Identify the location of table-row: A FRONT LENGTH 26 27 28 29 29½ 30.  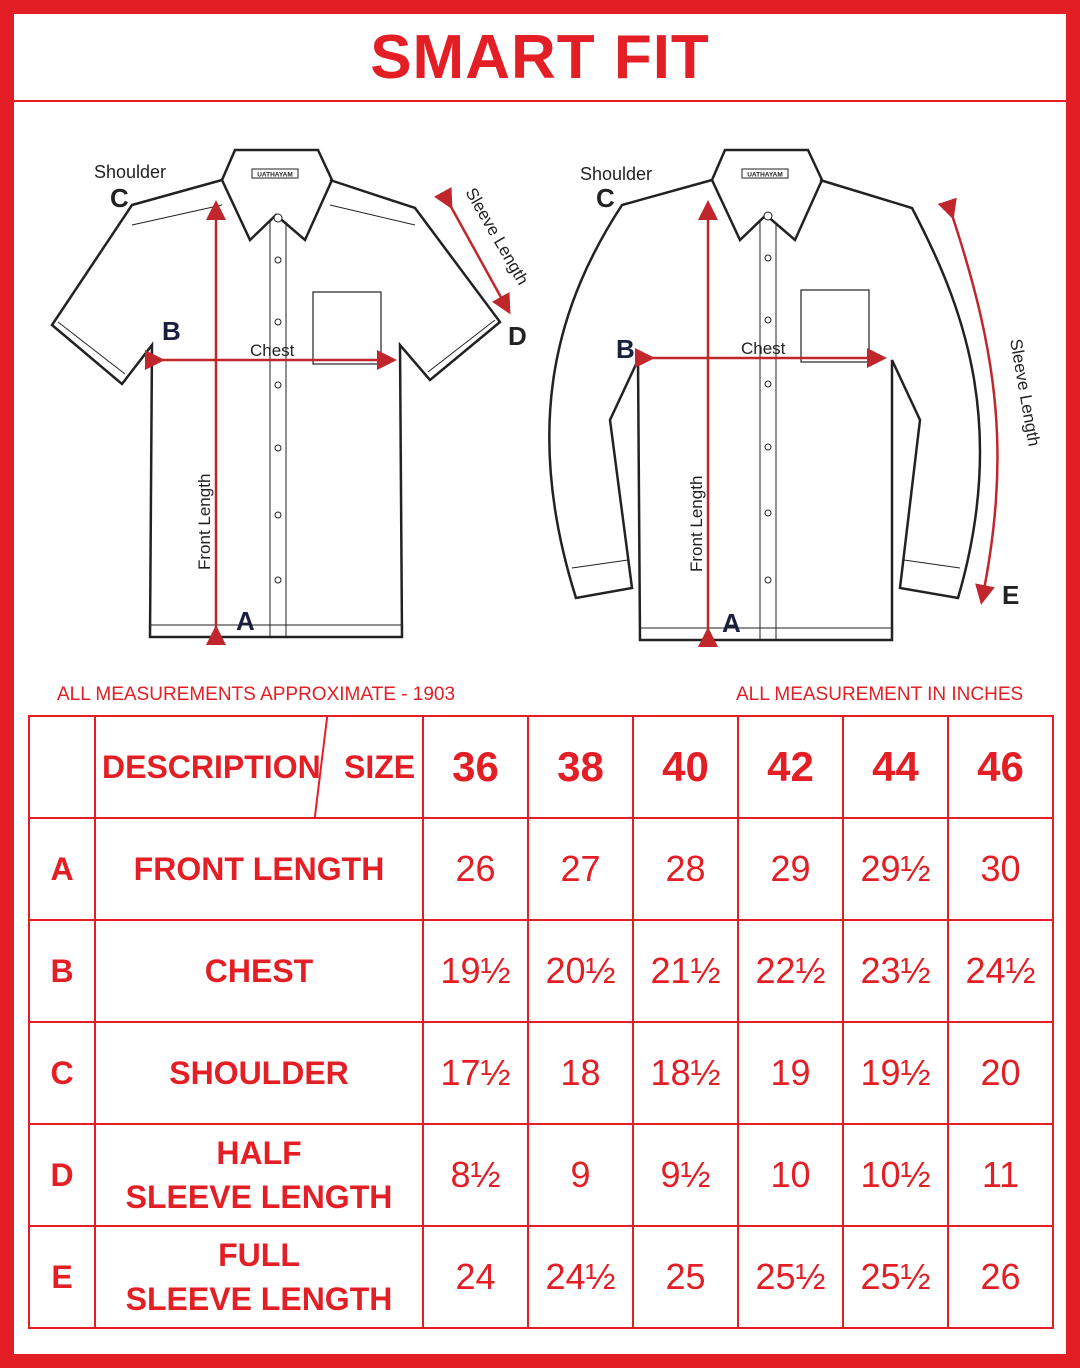
(541, 869).